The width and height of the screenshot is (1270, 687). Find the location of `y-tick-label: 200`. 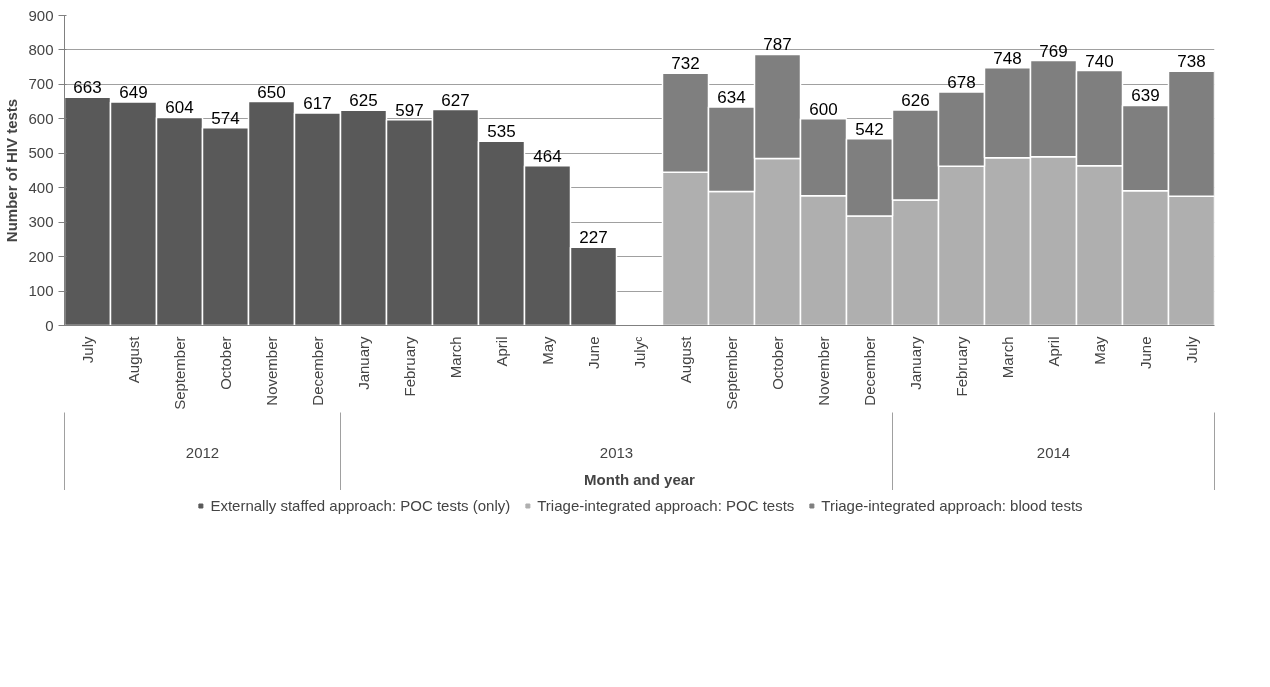

y-tick-label: 200 is located at coordinates (41, 256).